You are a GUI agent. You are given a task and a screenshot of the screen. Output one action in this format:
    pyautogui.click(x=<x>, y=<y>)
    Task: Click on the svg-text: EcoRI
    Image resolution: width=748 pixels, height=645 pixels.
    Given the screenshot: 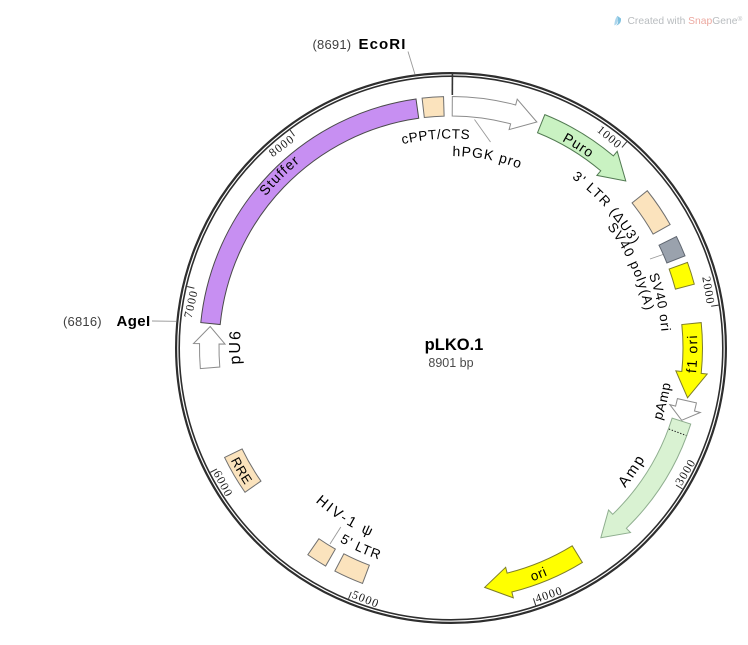 What is the action you would take?
    pyautogui.click(x=383, y=44)
    